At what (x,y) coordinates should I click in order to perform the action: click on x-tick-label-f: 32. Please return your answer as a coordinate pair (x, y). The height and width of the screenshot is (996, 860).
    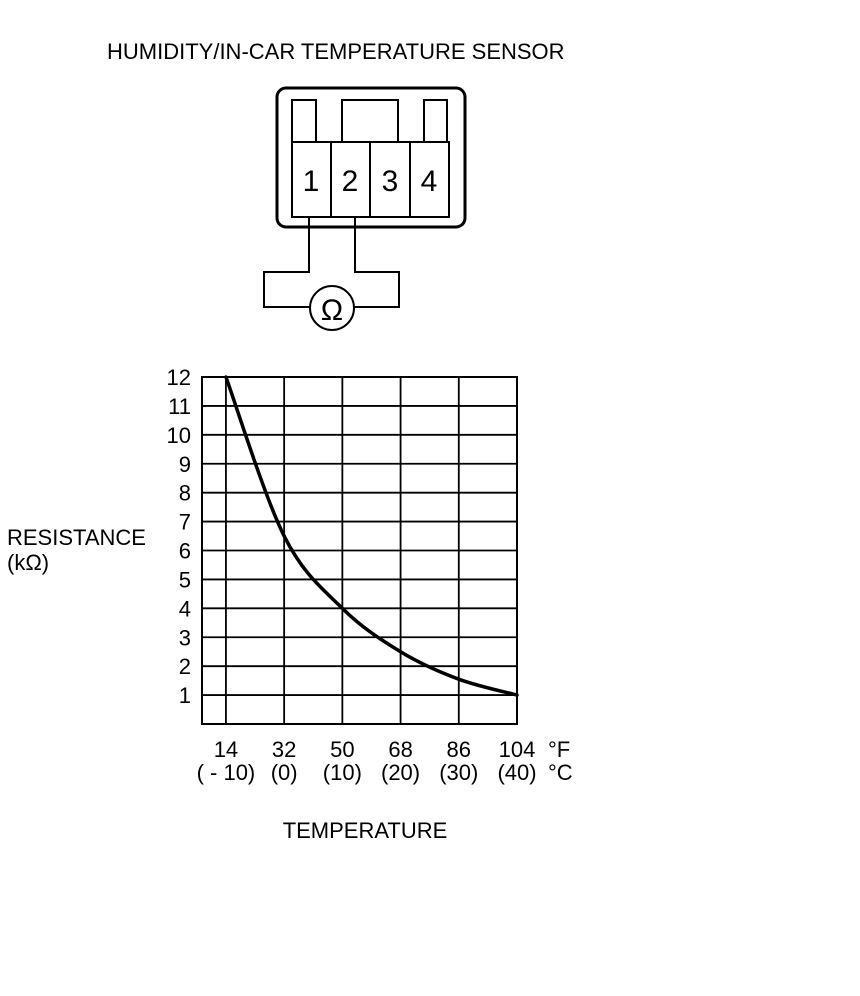
    Looking at the image, I should click on (284, 749).